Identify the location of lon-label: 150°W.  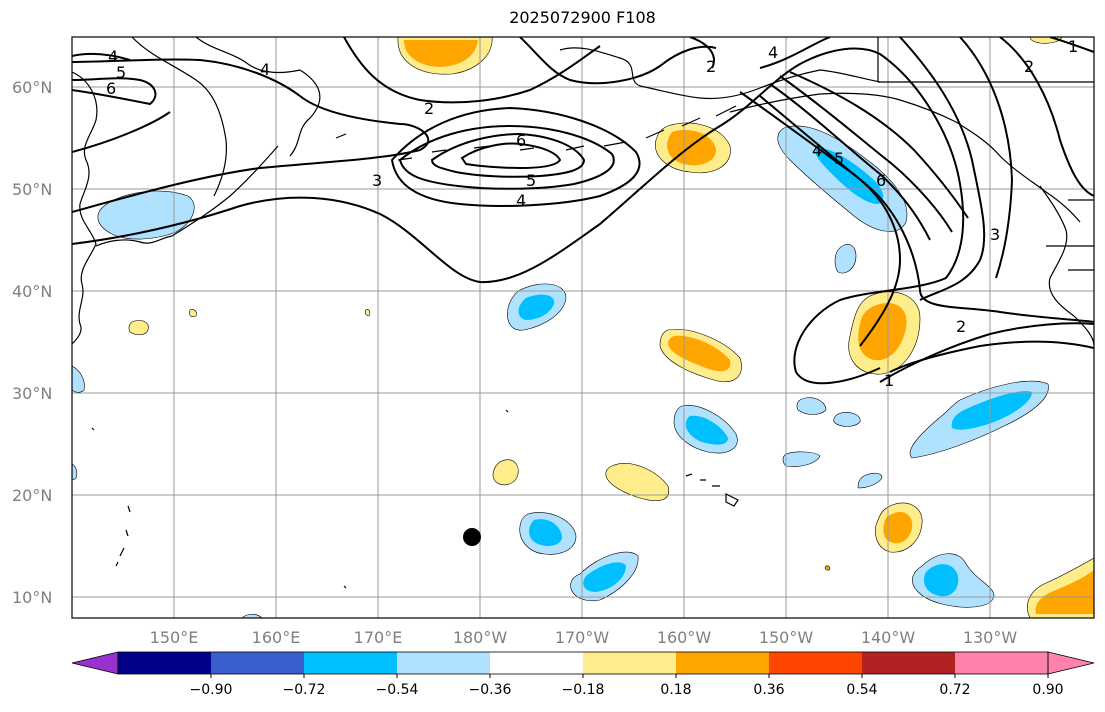
(786, 637).